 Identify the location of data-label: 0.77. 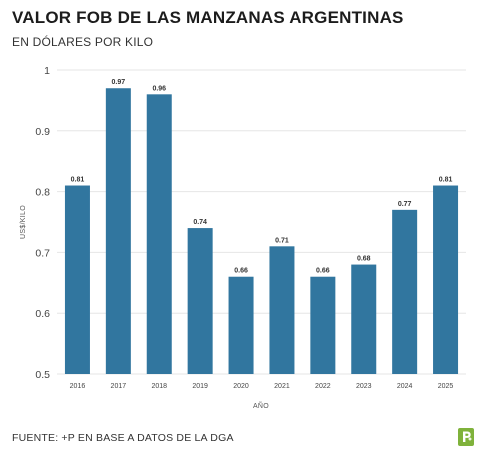
(405, 204).